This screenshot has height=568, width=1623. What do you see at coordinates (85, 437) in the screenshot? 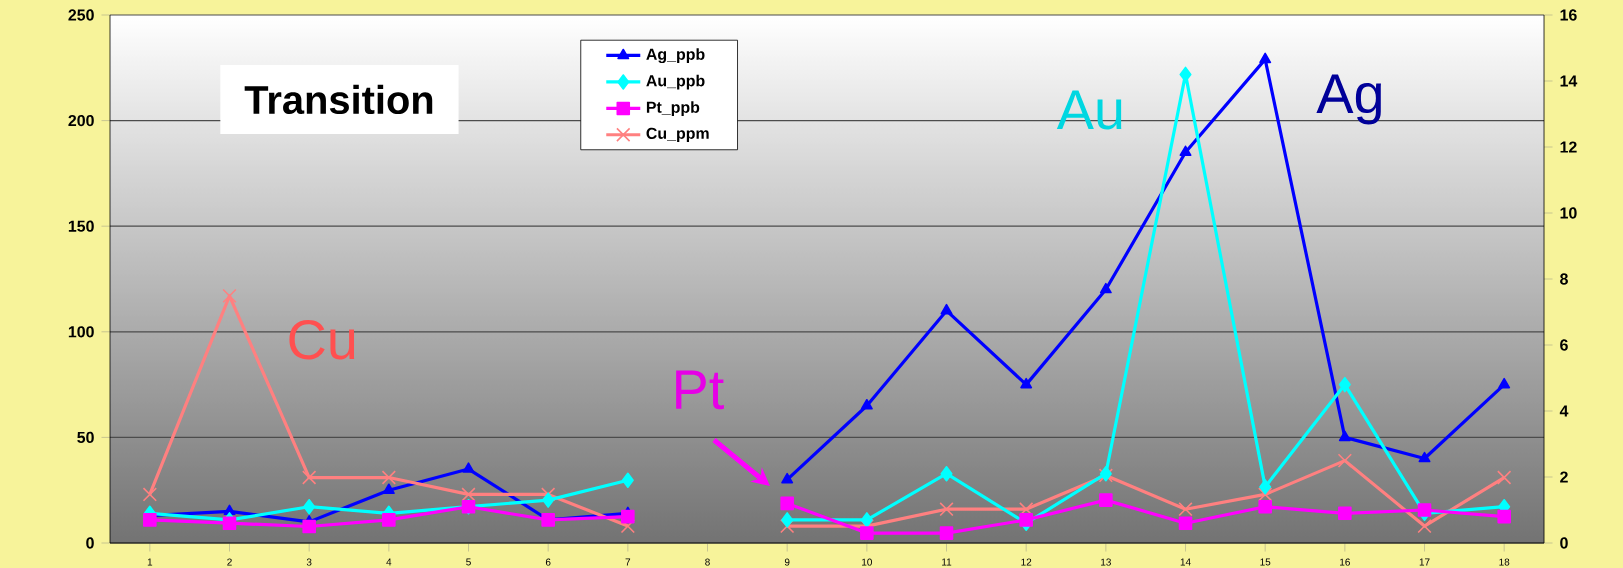
I see `y-tick-label: 50` at bounding box center [85, 437].